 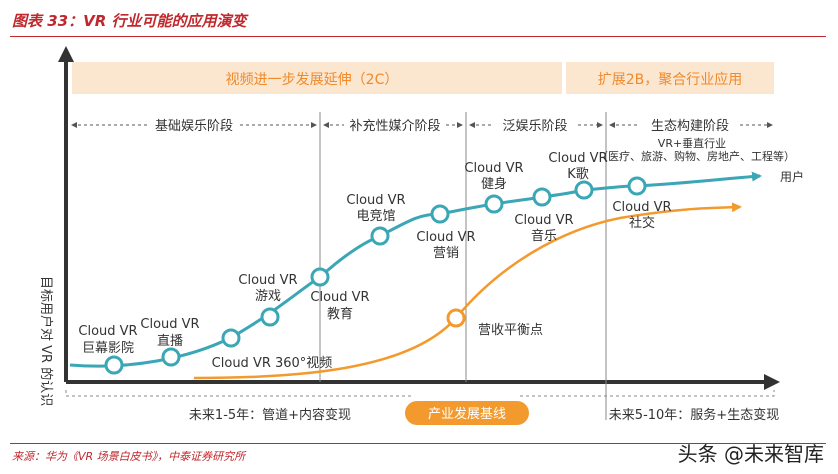 I want to click on node-social, so click(x=637, y=186).